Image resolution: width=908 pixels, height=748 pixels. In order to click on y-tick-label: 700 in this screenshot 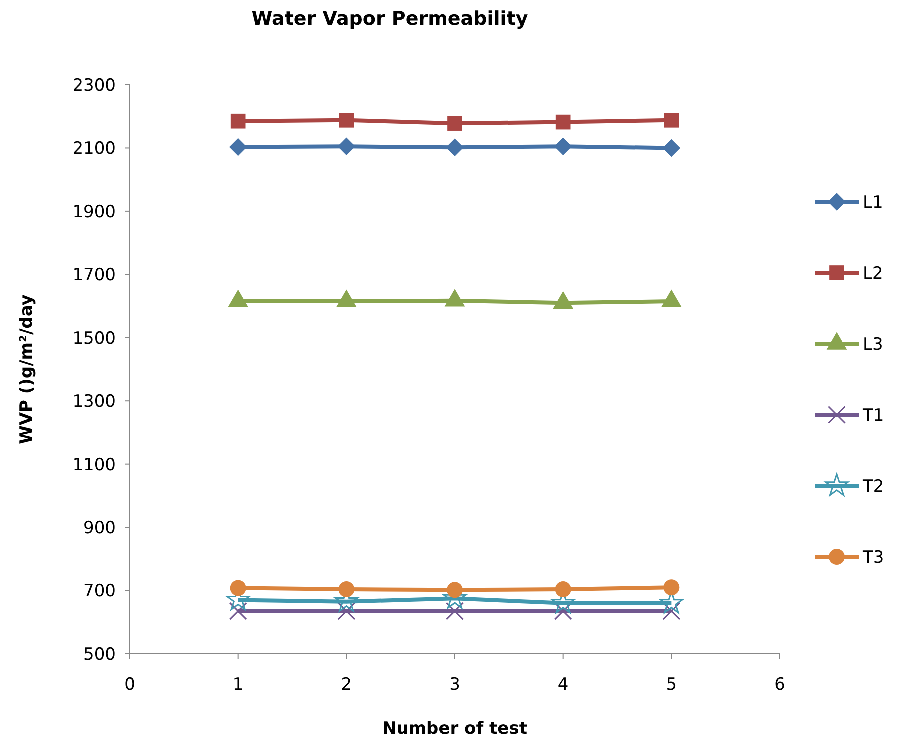, I will do `click(100, 592)`.